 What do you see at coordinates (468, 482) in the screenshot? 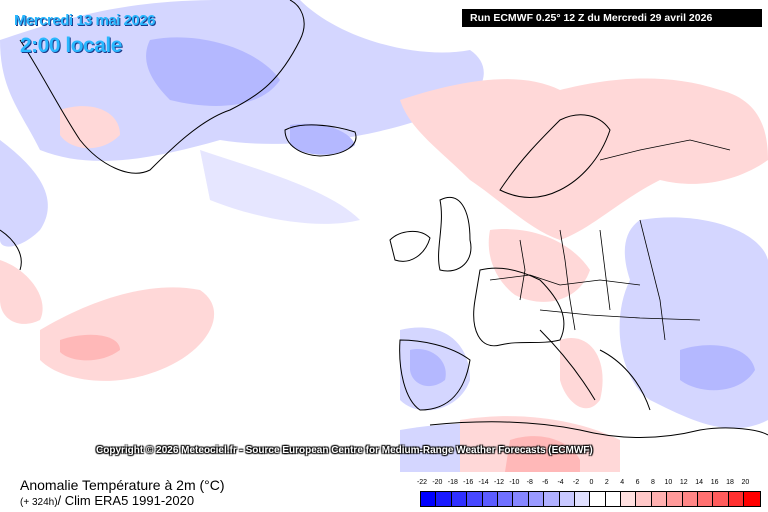
I see `scale-label: -16` at bounding box center [468, 482].